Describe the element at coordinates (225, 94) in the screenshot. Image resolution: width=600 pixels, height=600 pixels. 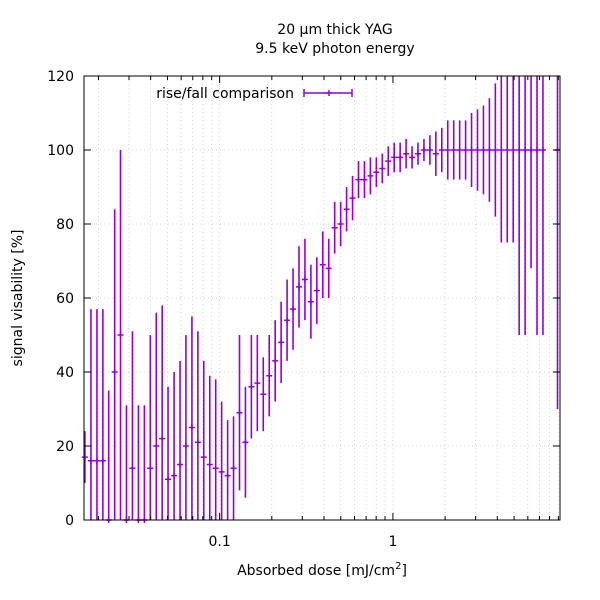
I see `legend-label: rise/fall comparison` at that location.